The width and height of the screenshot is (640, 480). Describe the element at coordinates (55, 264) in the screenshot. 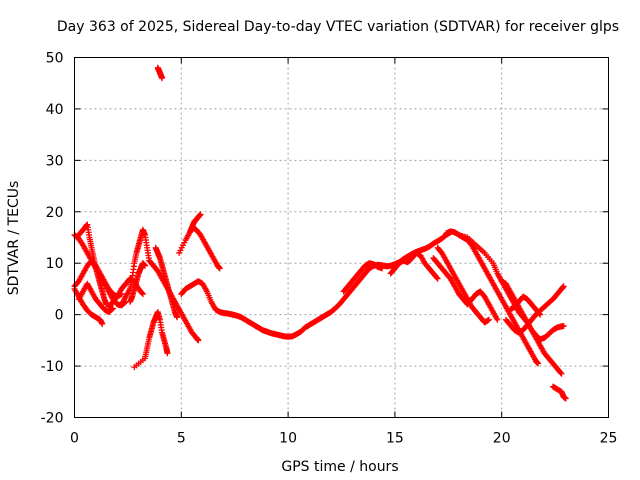

I see `y-tick-label: 10` at that location.